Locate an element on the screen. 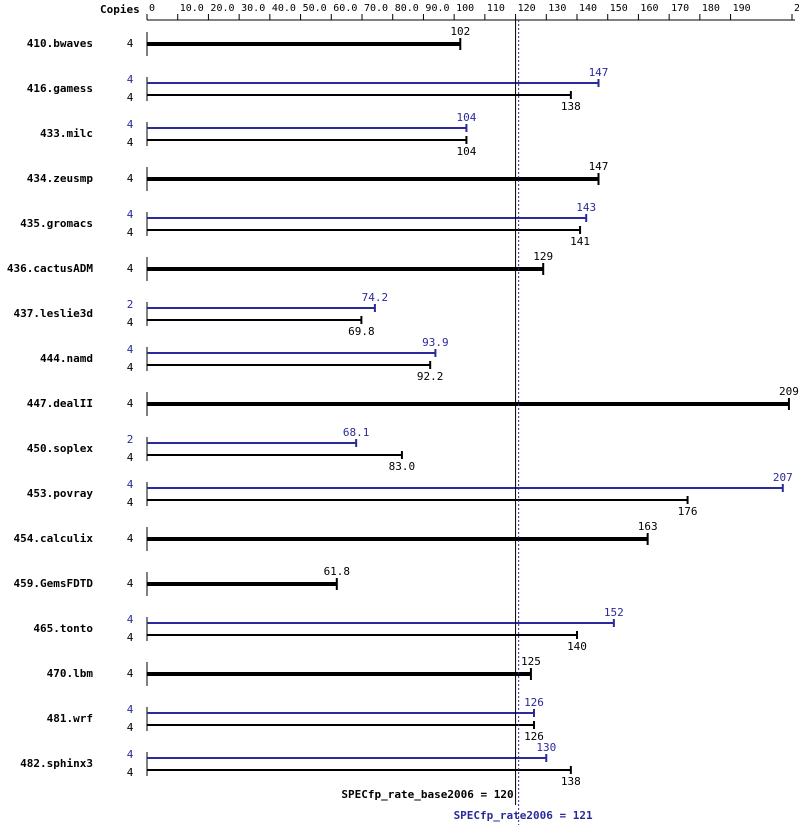  benchmark-label: 447.dealII is located at coordinates (60, 403).